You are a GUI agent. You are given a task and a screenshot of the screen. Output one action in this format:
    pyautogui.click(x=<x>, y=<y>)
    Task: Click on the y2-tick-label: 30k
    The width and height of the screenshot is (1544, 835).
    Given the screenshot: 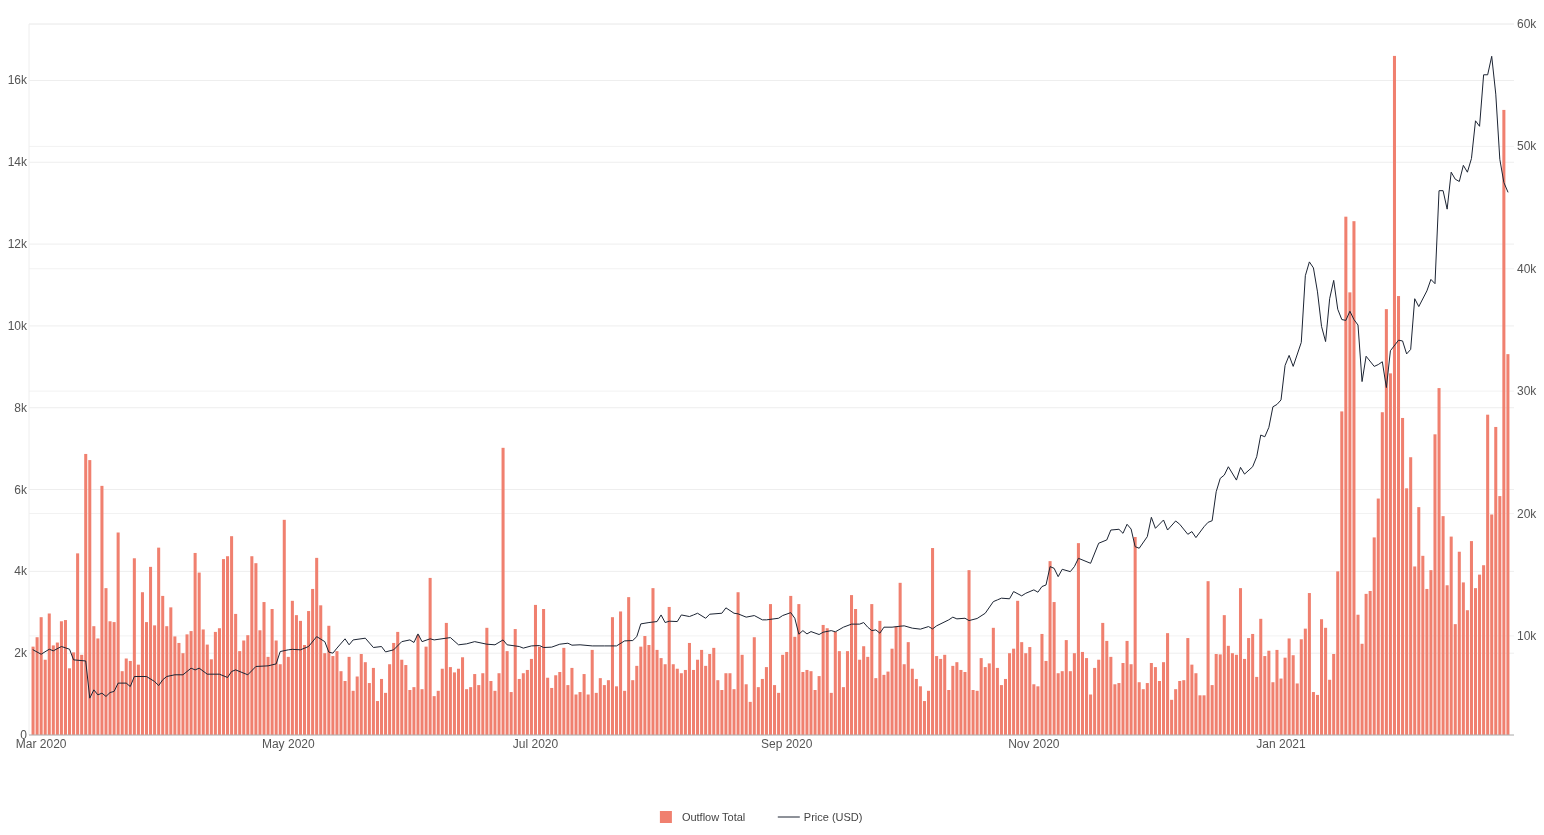 What is the action you would take?
    pyautogui.click(x=1527, y=391)
    